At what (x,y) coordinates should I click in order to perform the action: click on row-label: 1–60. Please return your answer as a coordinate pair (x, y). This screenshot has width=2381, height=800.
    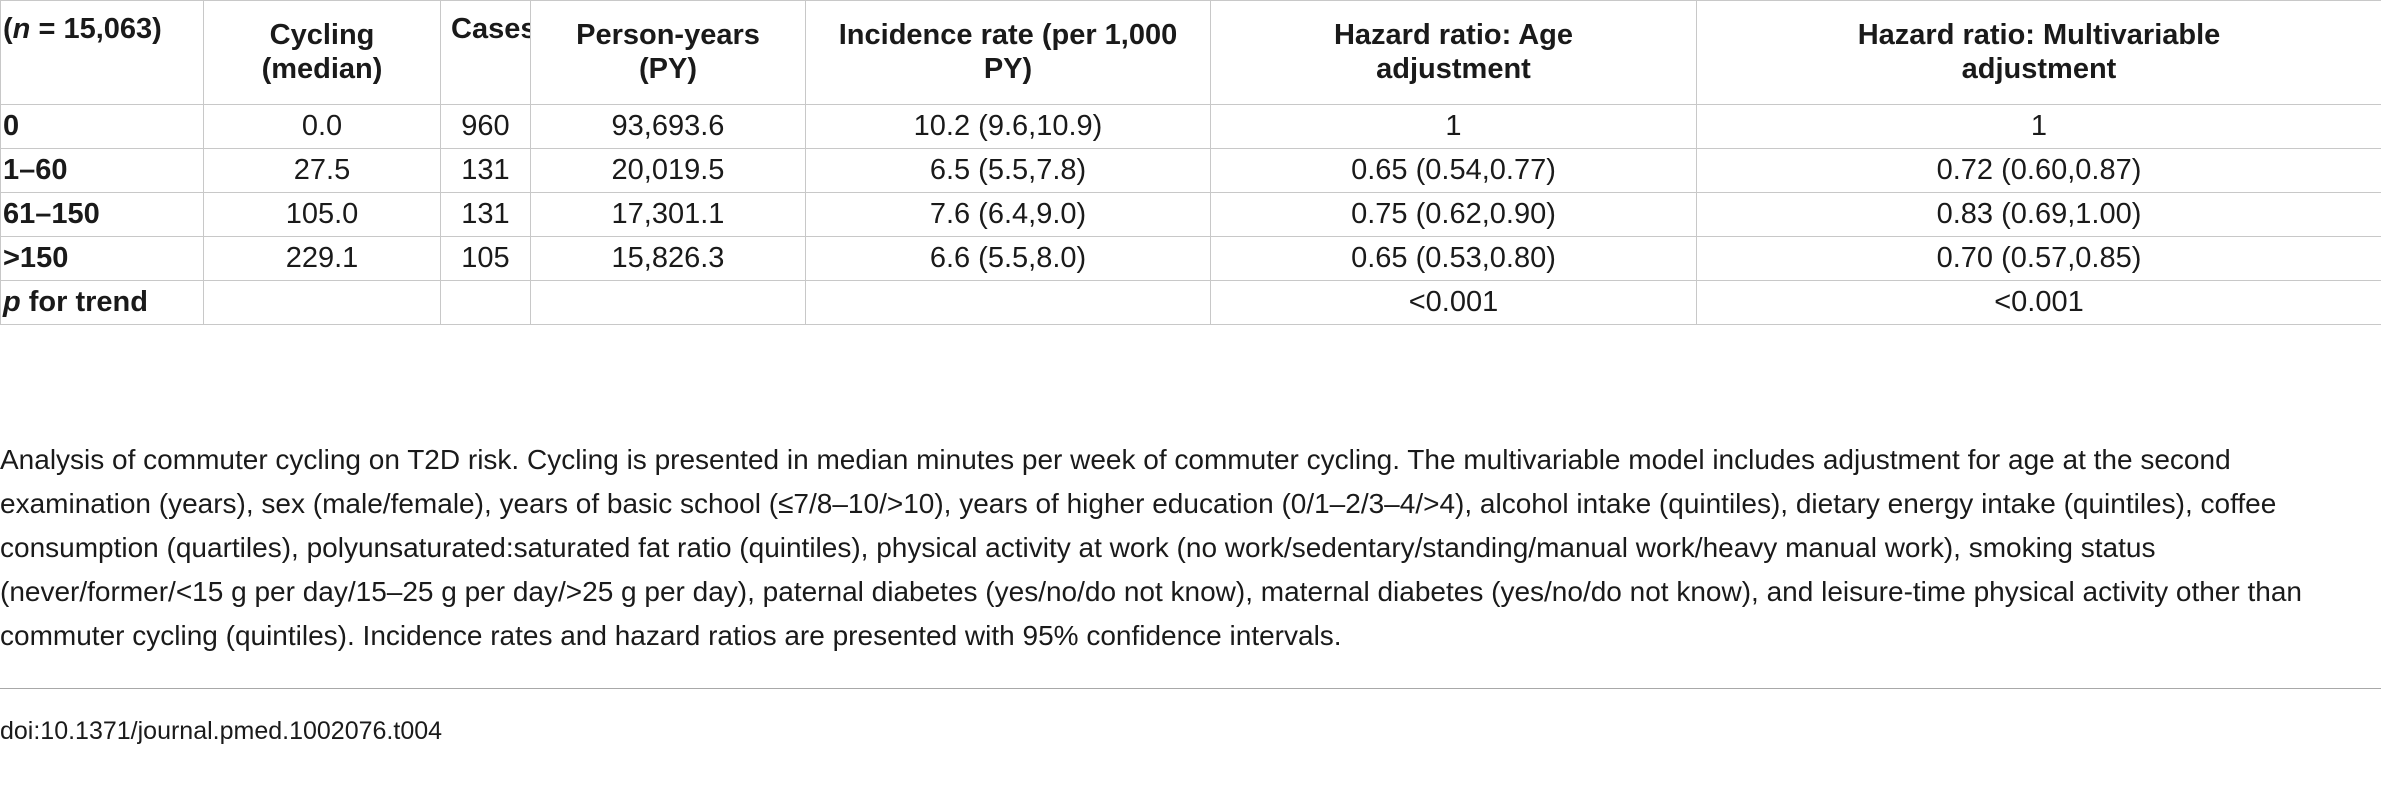
    Looking at the image, I should click on (102, 170).